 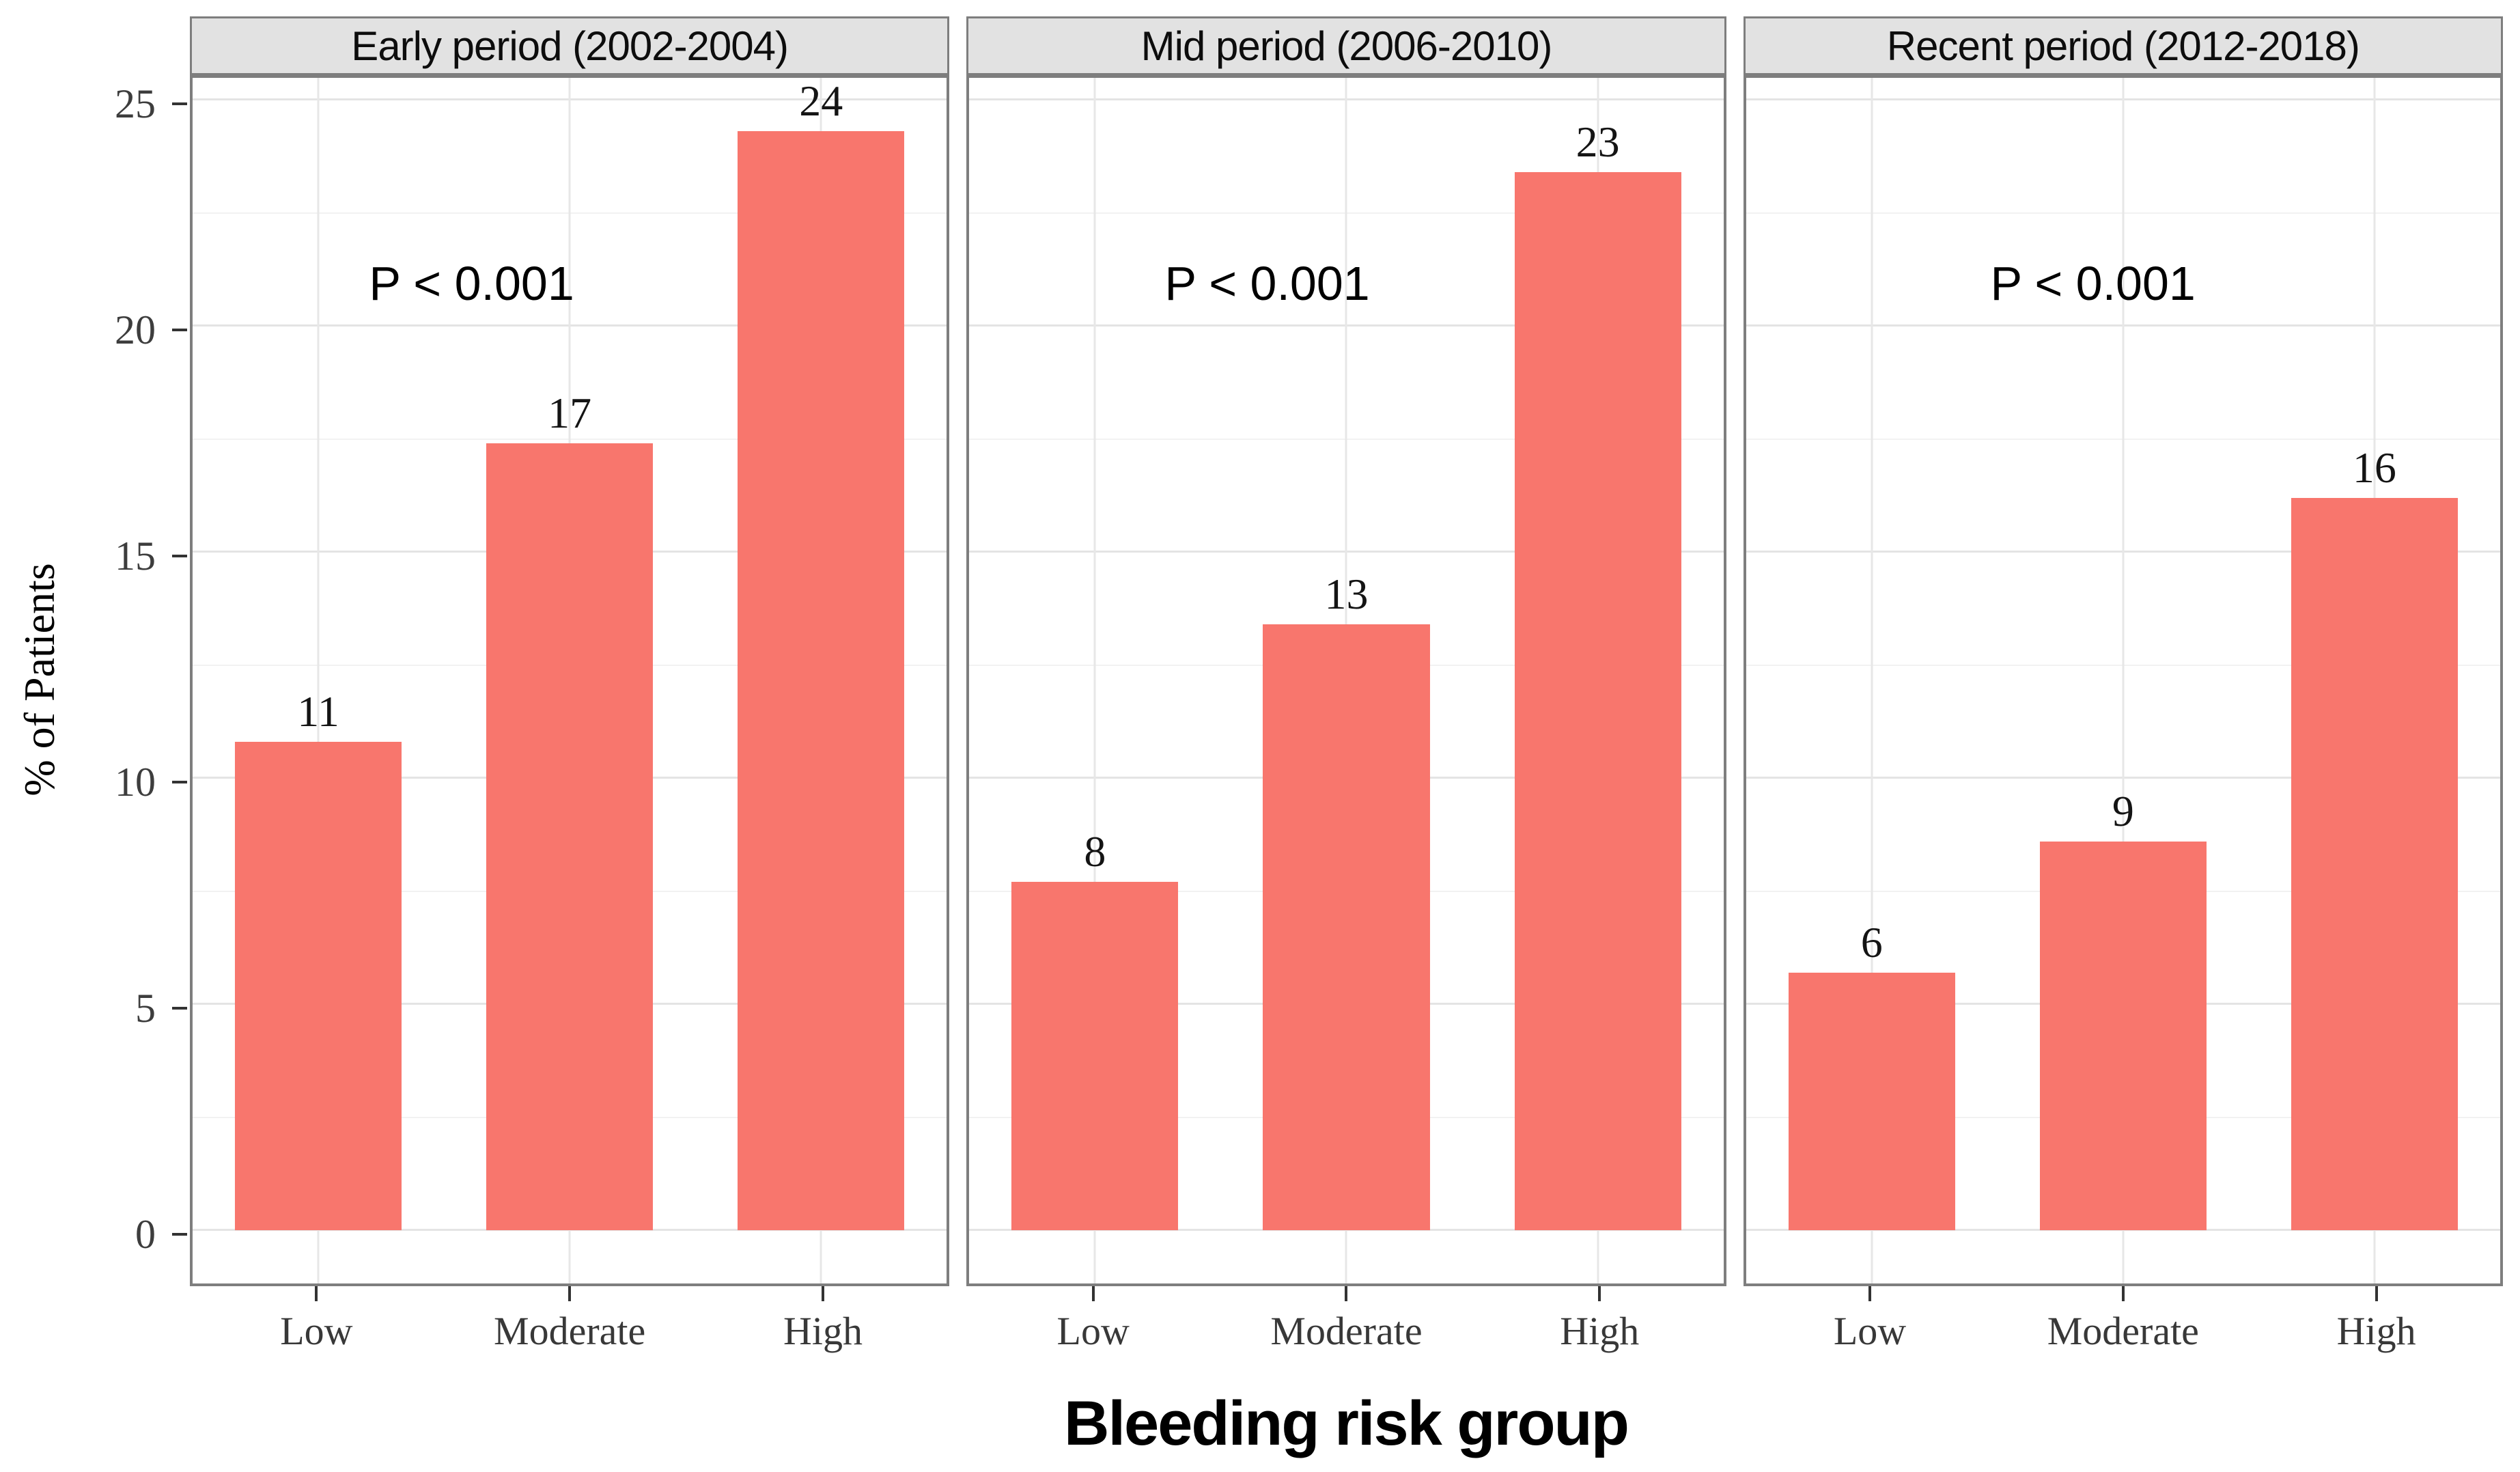 I want to click on bar-value-label: 6, so click(x=1871, y=942).